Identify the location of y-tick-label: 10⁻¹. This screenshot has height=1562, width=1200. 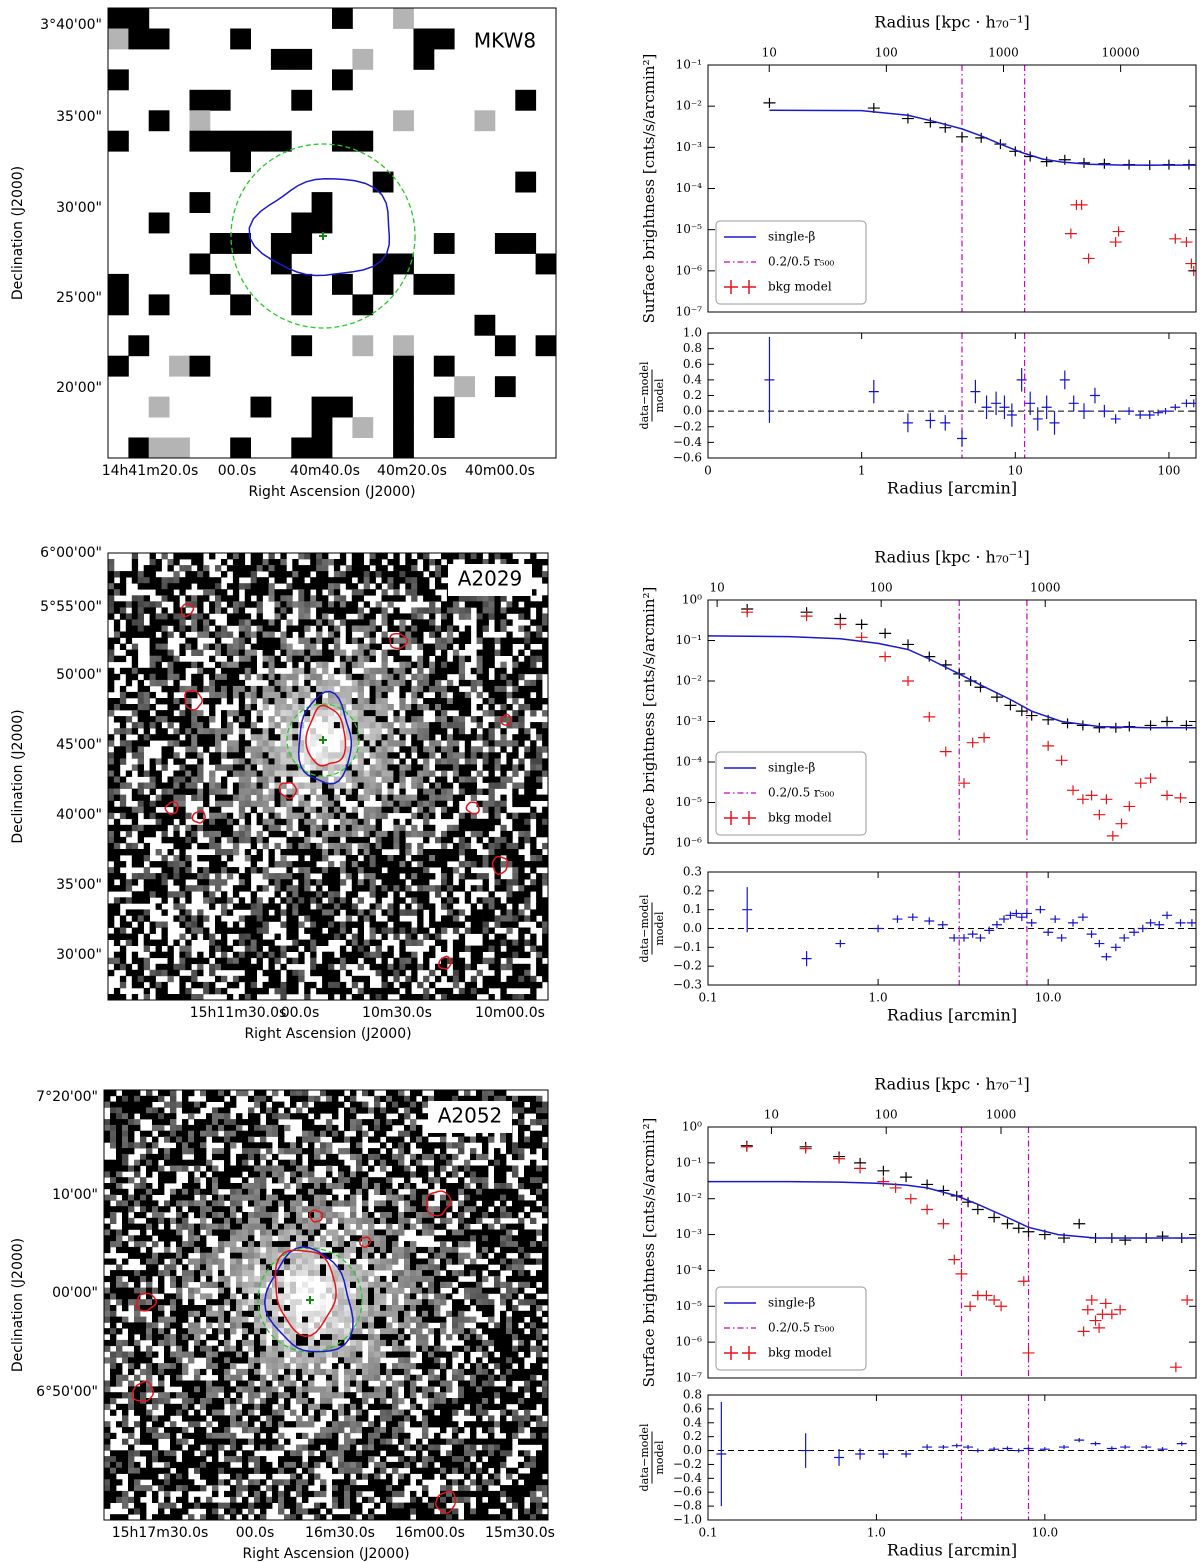
(689, 65).